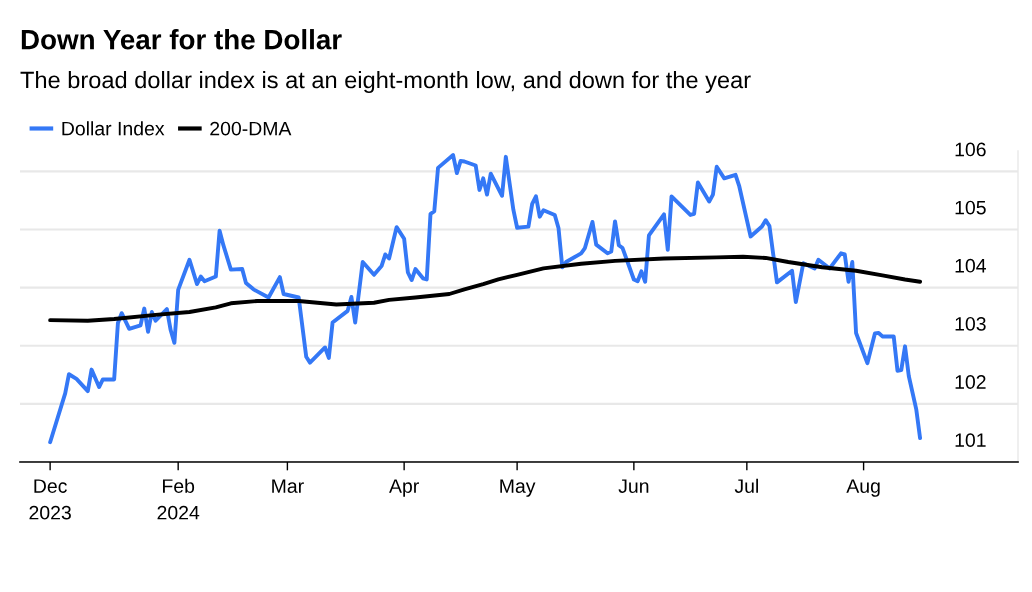 This screenshot has height=592, width=1032. Describe the element at coordinates (970, 382) in the screenshot. I see `y-tick-label: 102` at that location.